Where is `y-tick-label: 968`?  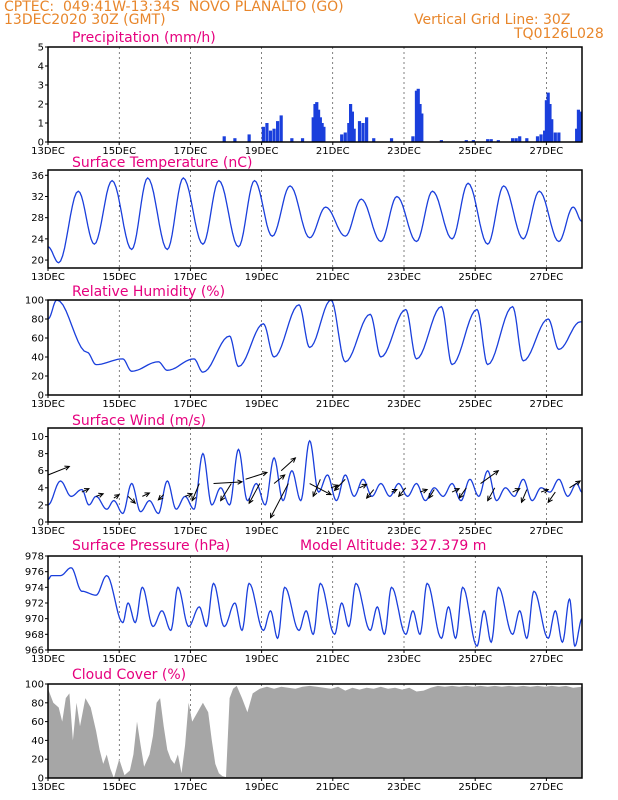 y-tick-label: 968 is located at coordinates (34, 635).